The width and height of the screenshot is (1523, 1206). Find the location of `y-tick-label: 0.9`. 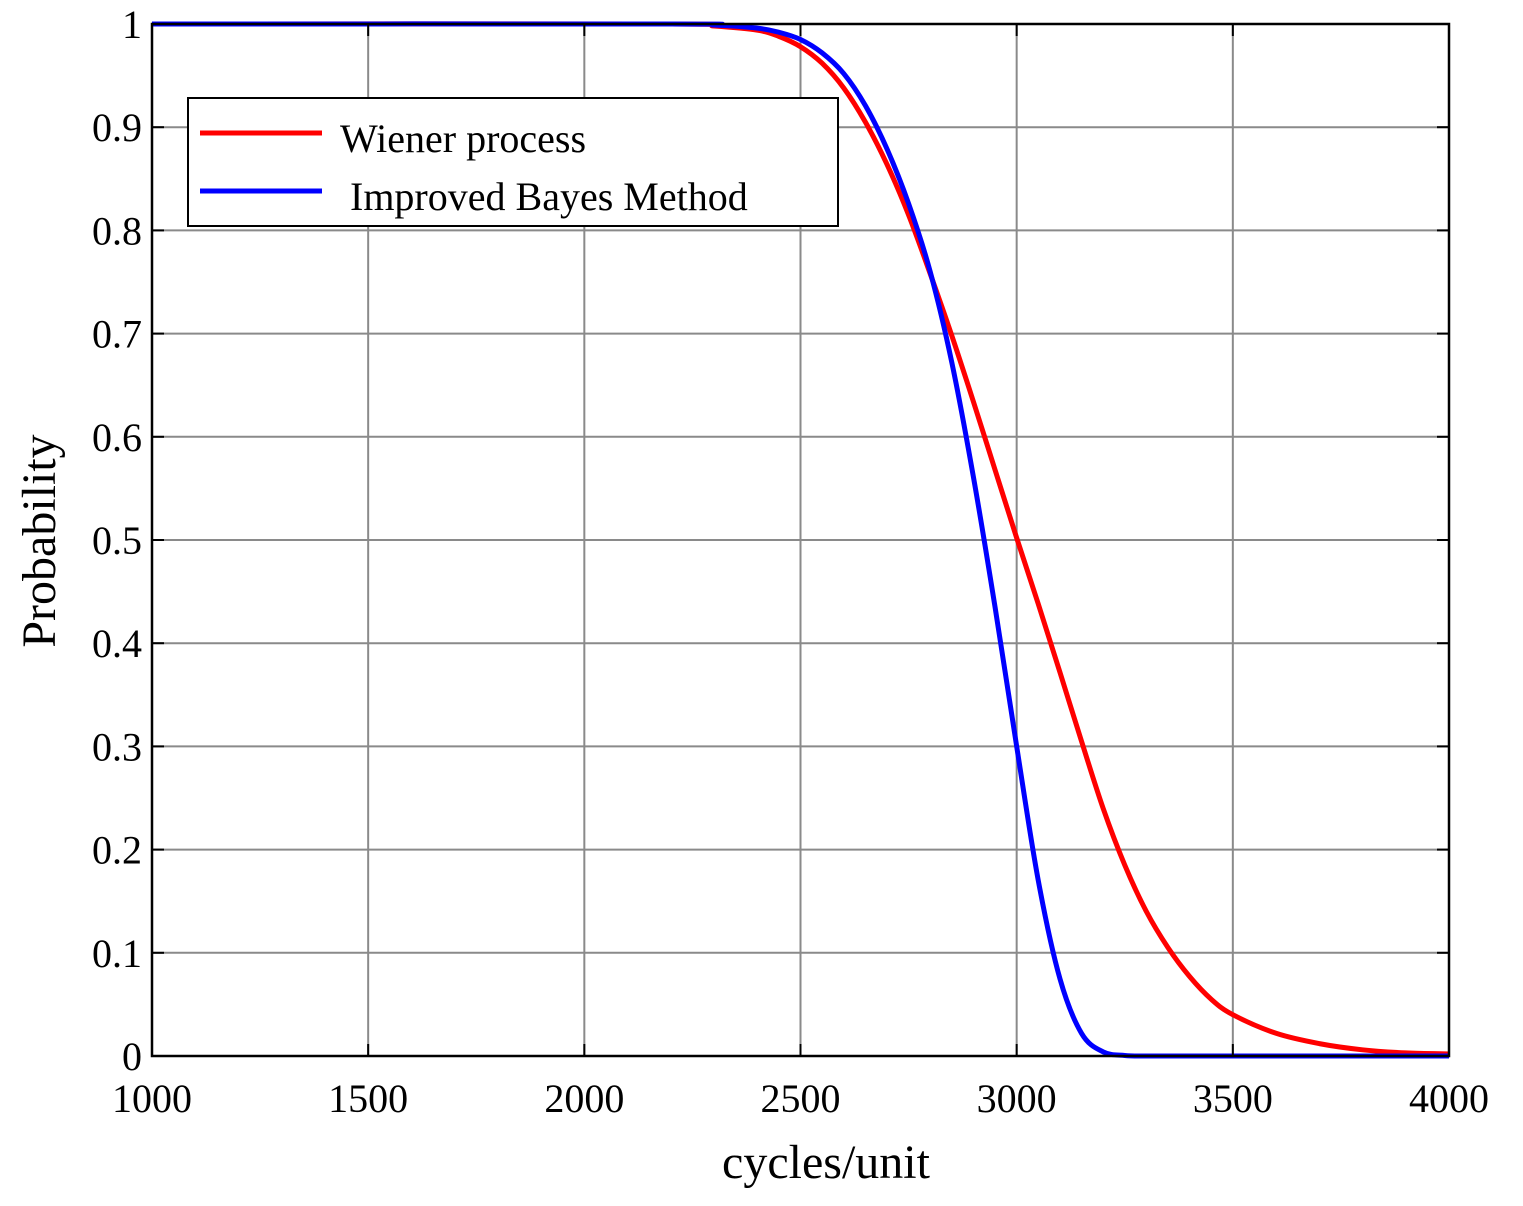

y-tick-label: 0.9 is located at coordinates (117, 127).